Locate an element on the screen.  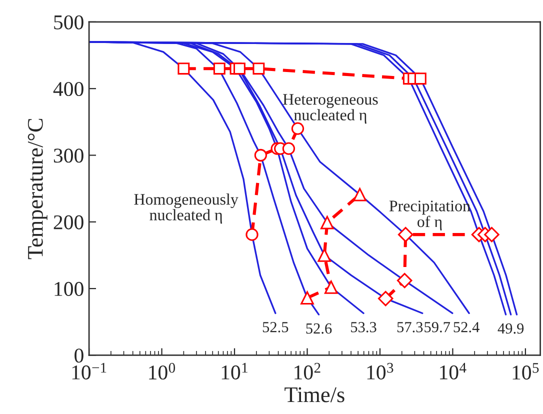
x-tick-label: 10$^{1}$ is located at coordinates (235, 371).